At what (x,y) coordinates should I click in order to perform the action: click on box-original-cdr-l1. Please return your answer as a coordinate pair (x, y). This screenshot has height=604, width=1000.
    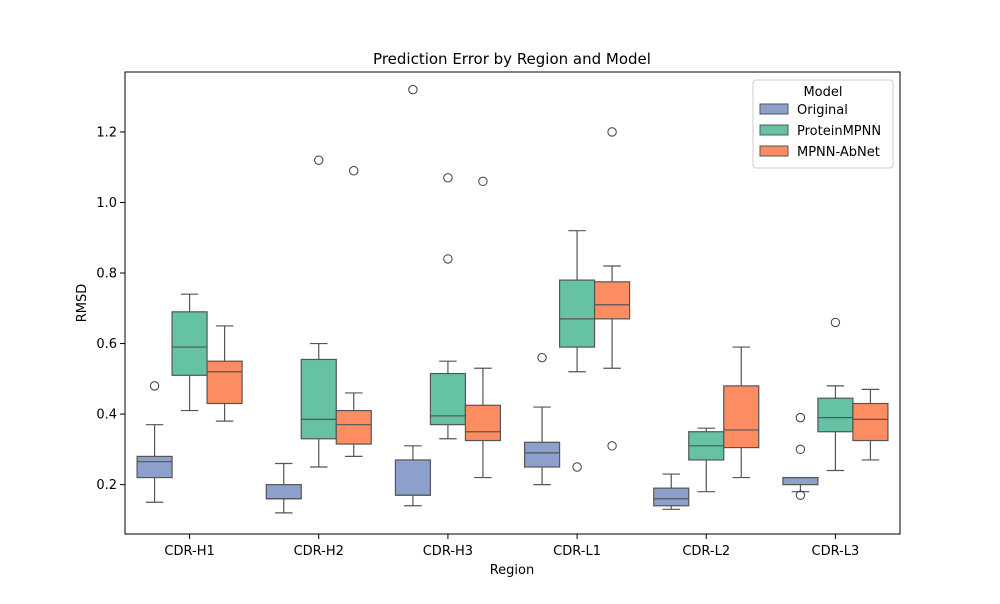
    Looking at the image, I should click on (542, 419).